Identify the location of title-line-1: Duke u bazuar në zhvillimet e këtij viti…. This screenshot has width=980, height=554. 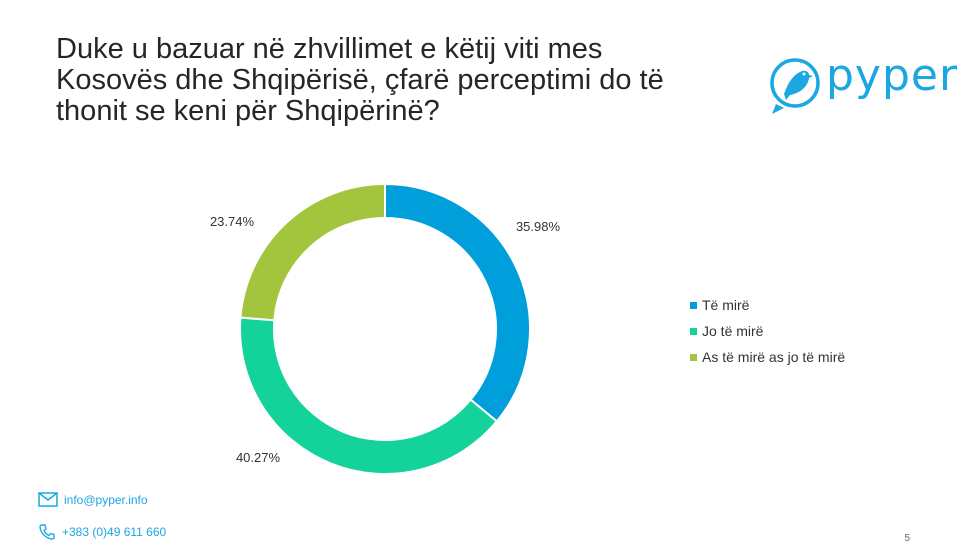
(329, 49).